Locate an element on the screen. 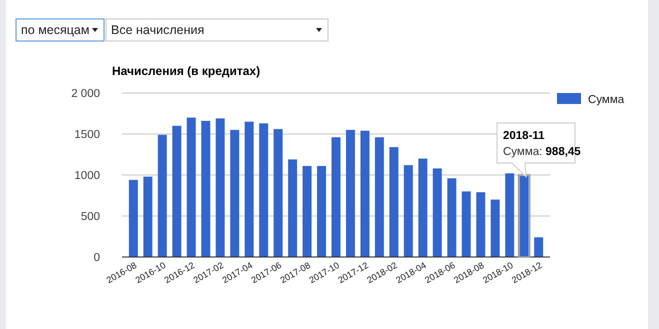 This screenshot has height=329, width=659. y-tick-label: 500 is located at coordinates (90, 217).